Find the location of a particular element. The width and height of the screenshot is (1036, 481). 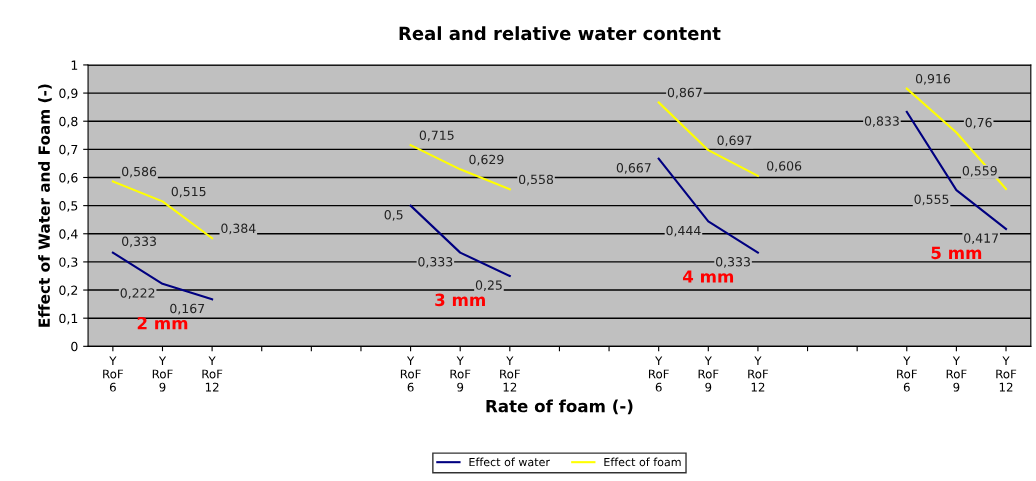

data-label: 0,916 is located at coordinates (933, 79).